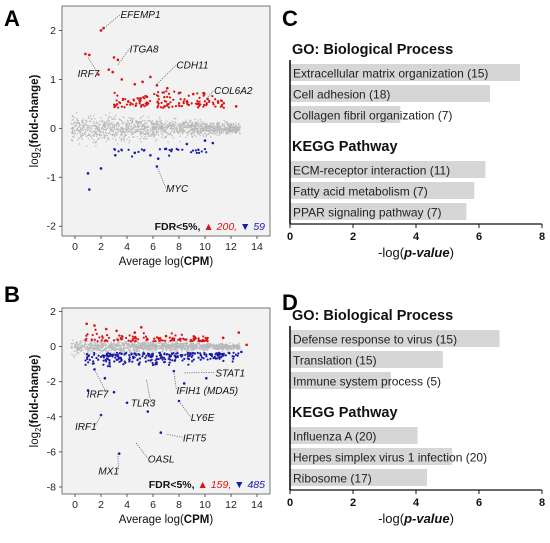 The image size is (550, 543). Describe the element at coordinates (542, 237) in the screenshot. I see `x-tick-label: 8` at that location.